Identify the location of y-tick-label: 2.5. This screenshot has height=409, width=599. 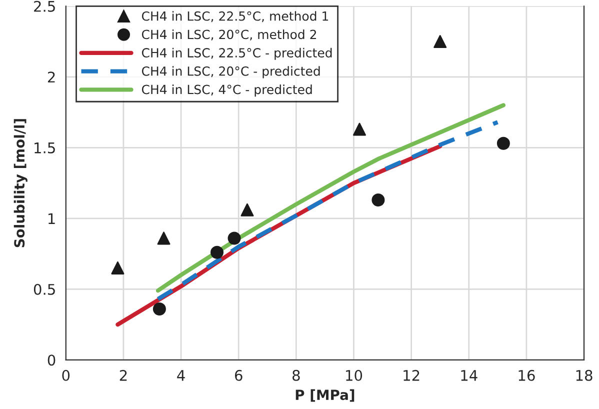
(44, 6).